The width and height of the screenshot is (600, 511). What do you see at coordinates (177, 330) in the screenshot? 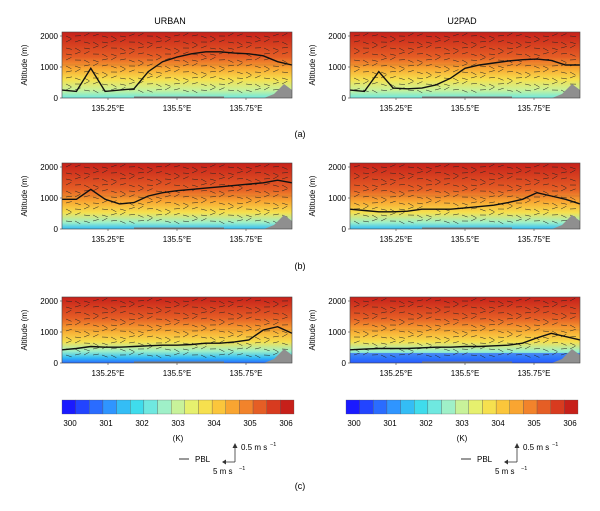
I see `temperature-field` at bounding box center [177, 330].